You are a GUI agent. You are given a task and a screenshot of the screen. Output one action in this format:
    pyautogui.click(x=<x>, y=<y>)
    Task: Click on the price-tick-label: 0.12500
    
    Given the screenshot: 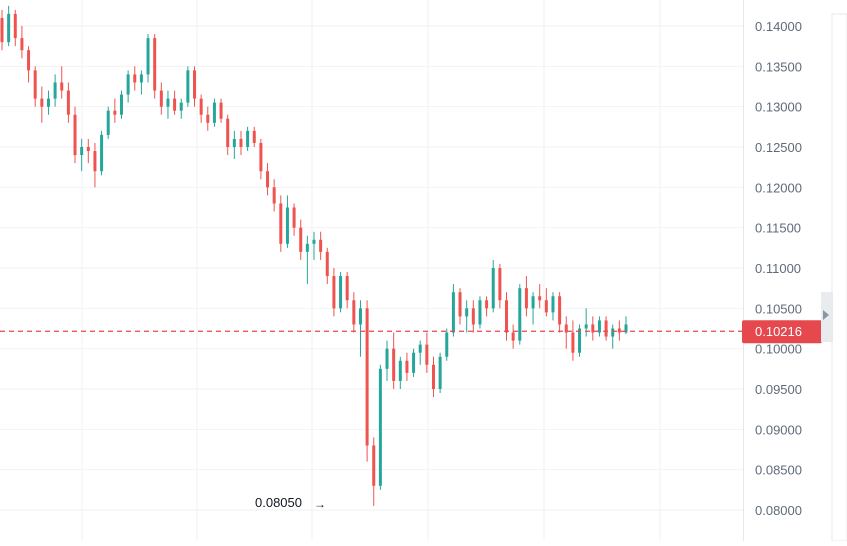 What is the action you would take?
    pyautogui.click(x=778, y=147)
    